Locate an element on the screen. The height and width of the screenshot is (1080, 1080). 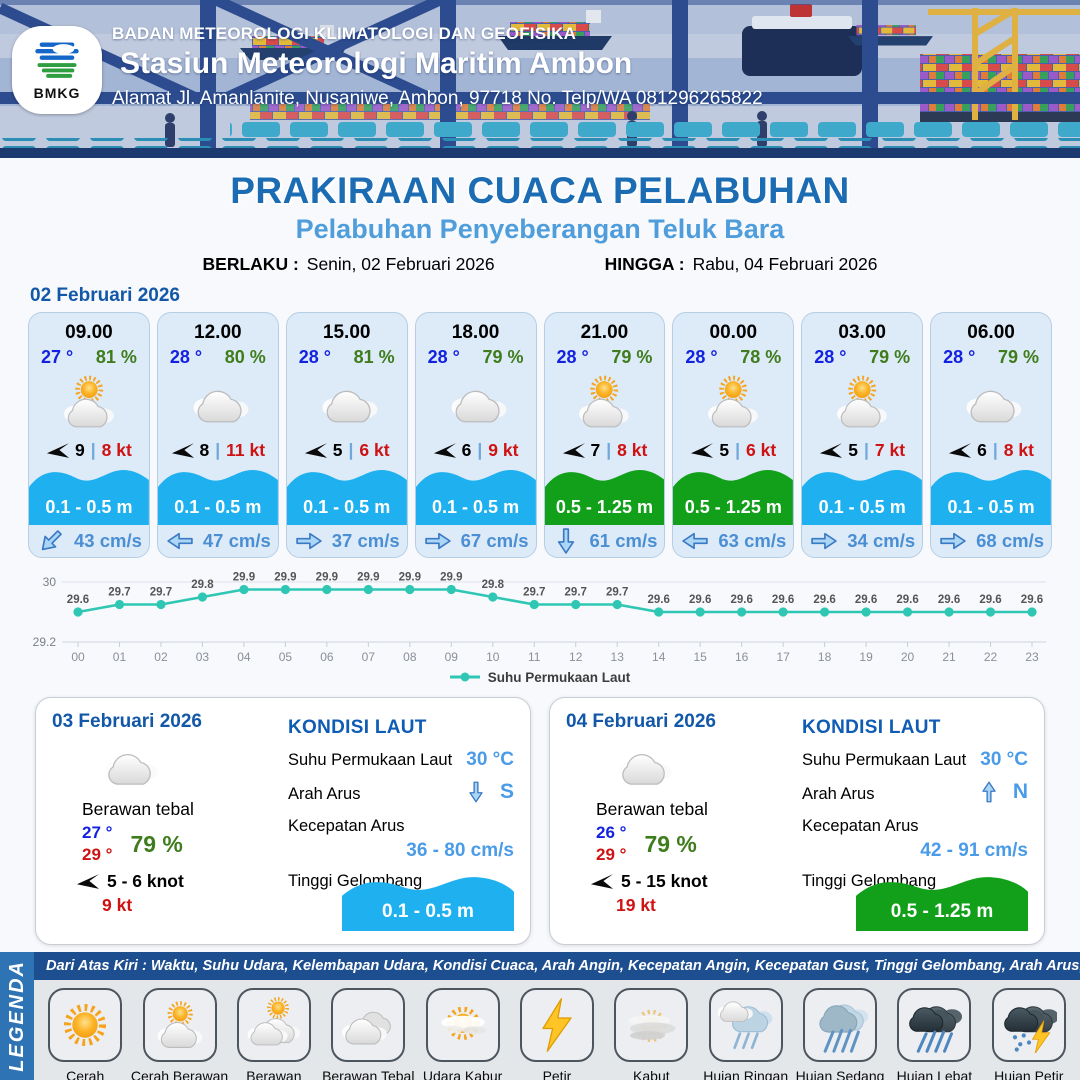
legend-label: Kabut is located at coordinates (651, 1074).